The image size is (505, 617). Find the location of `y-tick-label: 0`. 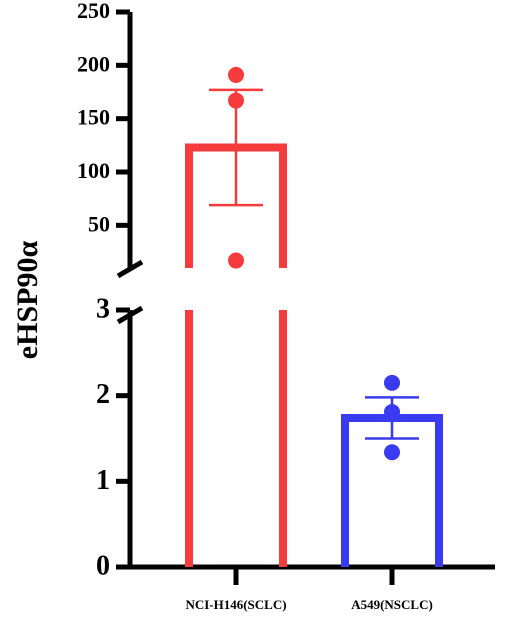

y-tick-label: 0 is located at coordinates (103, 565).